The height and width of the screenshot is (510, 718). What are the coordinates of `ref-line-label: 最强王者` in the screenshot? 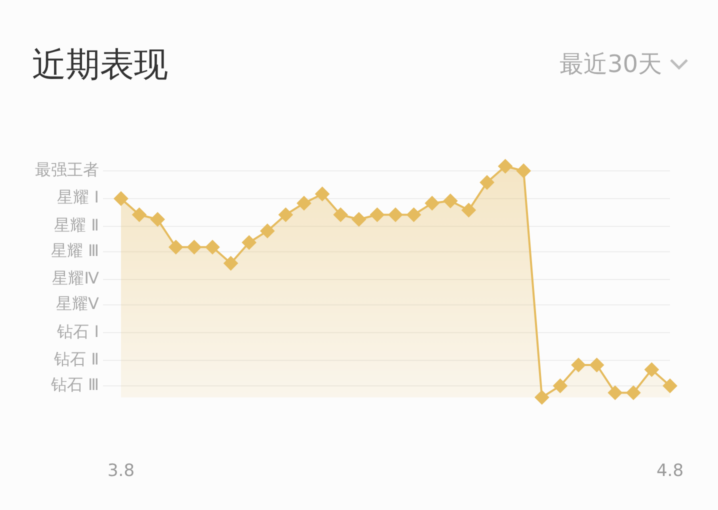 It's located at (67, 170).